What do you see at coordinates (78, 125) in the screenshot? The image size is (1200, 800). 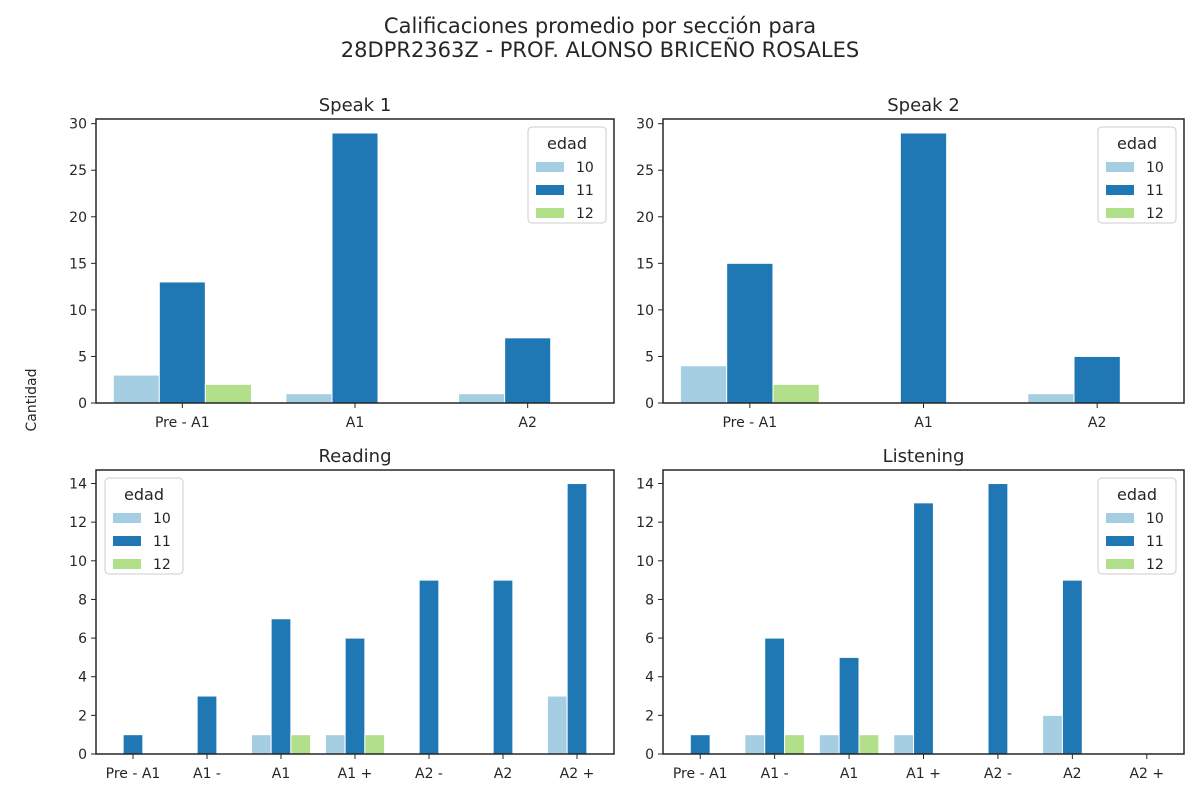 I see `y-tick-label: 30` at bounding box center [78, 125].